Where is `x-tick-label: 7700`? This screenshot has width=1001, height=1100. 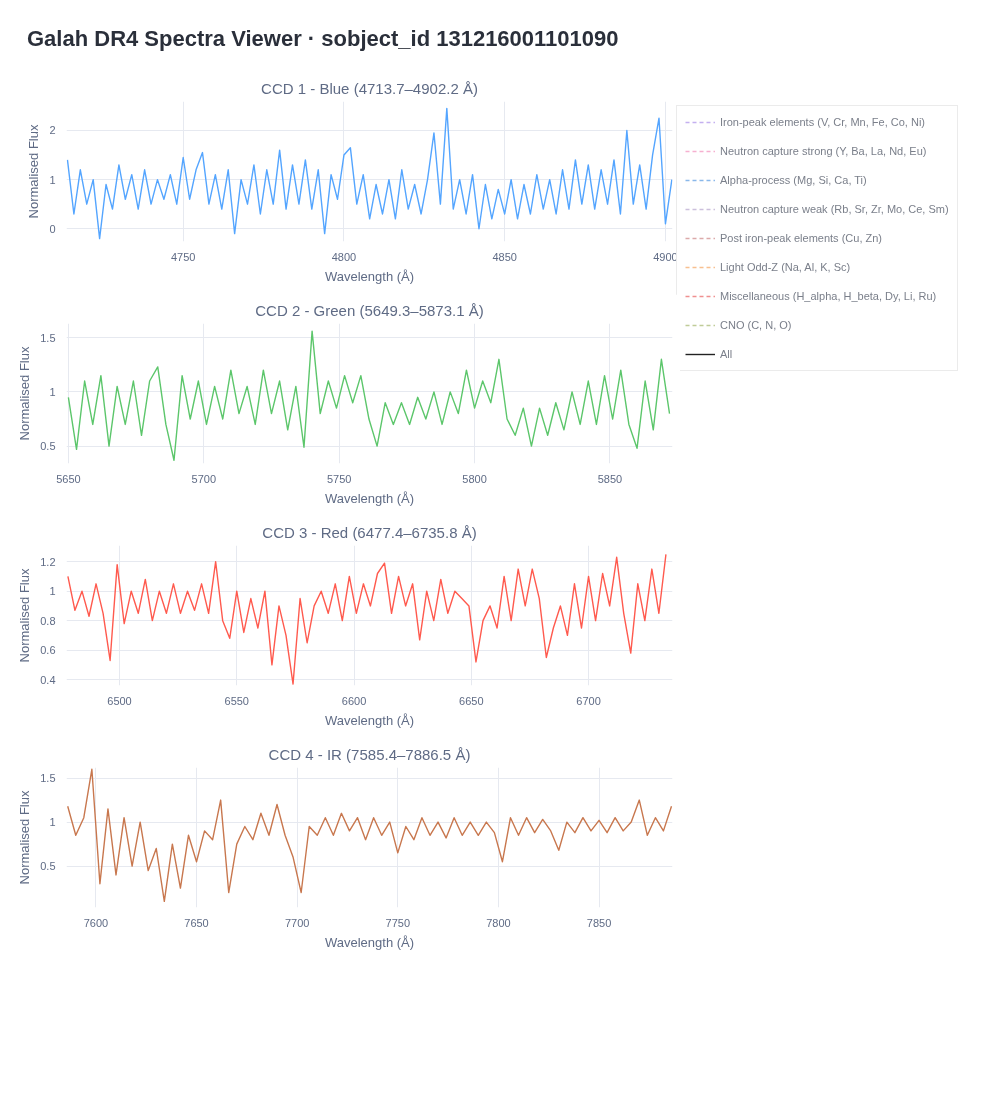
x-tick-label: 7700 is located at coordinates (297, 922).